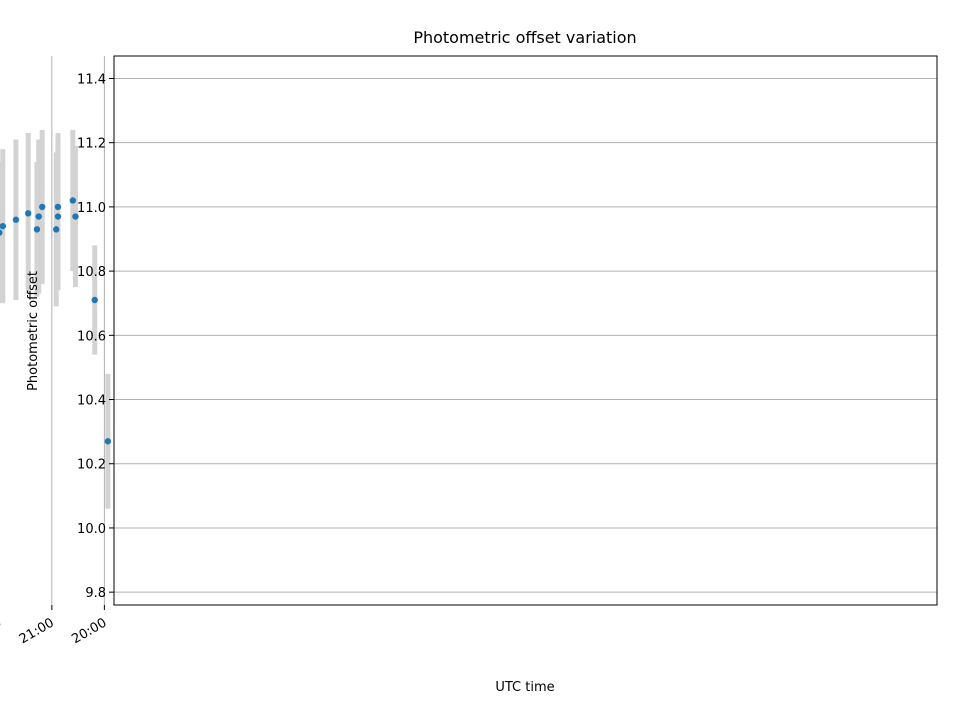 This screenshot has height=724, width=960. Describe the element at coordinates (91, 144) in the screenshot. I see `y-tick-label: 11.2` at that location.